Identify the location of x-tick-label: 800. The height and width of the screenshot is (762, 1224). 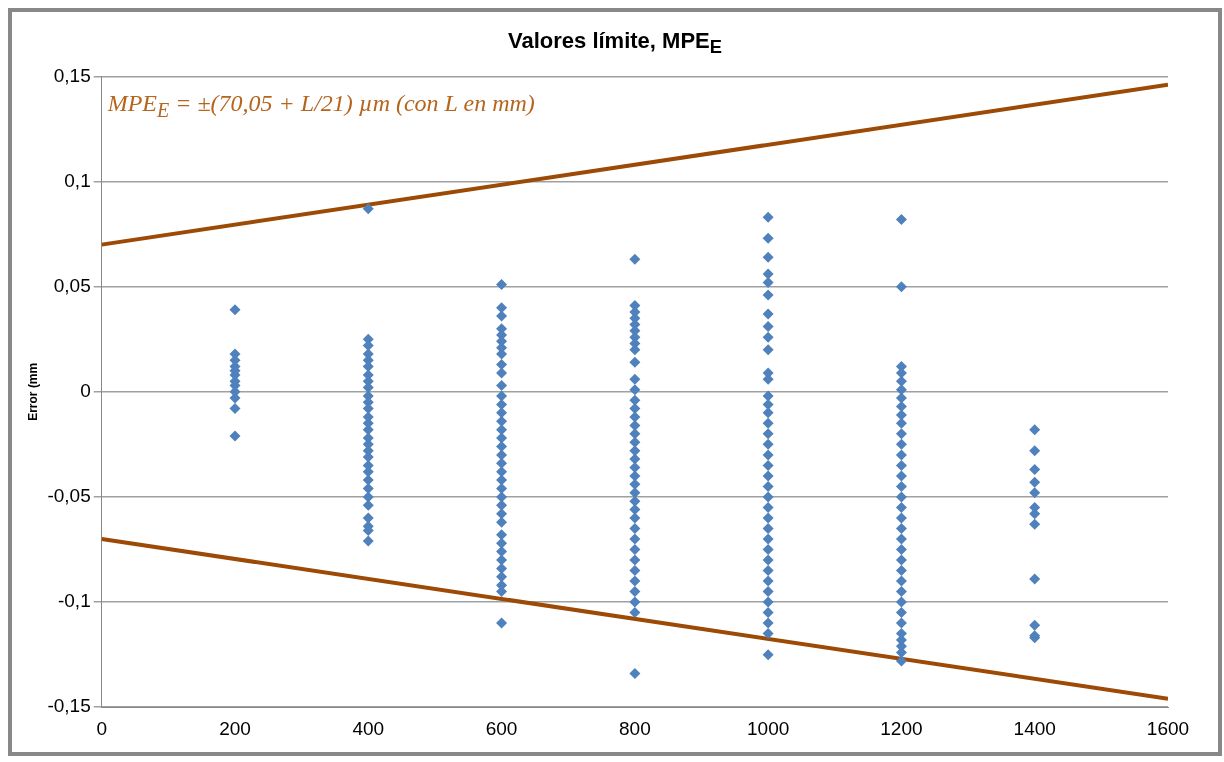
(635, 728).